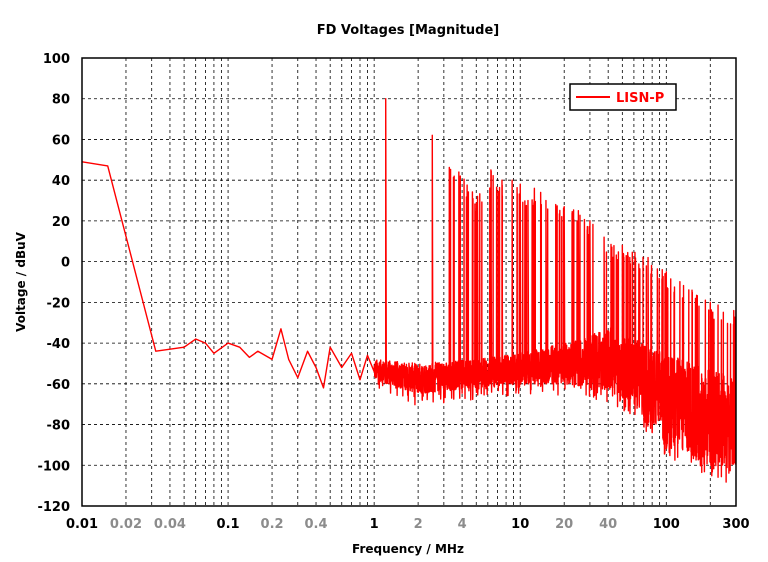 The image size is (768, 562). Describe the element at coordinates (170, 524) in the screenshot. I see `x-tick-label: 0.04` at that location.